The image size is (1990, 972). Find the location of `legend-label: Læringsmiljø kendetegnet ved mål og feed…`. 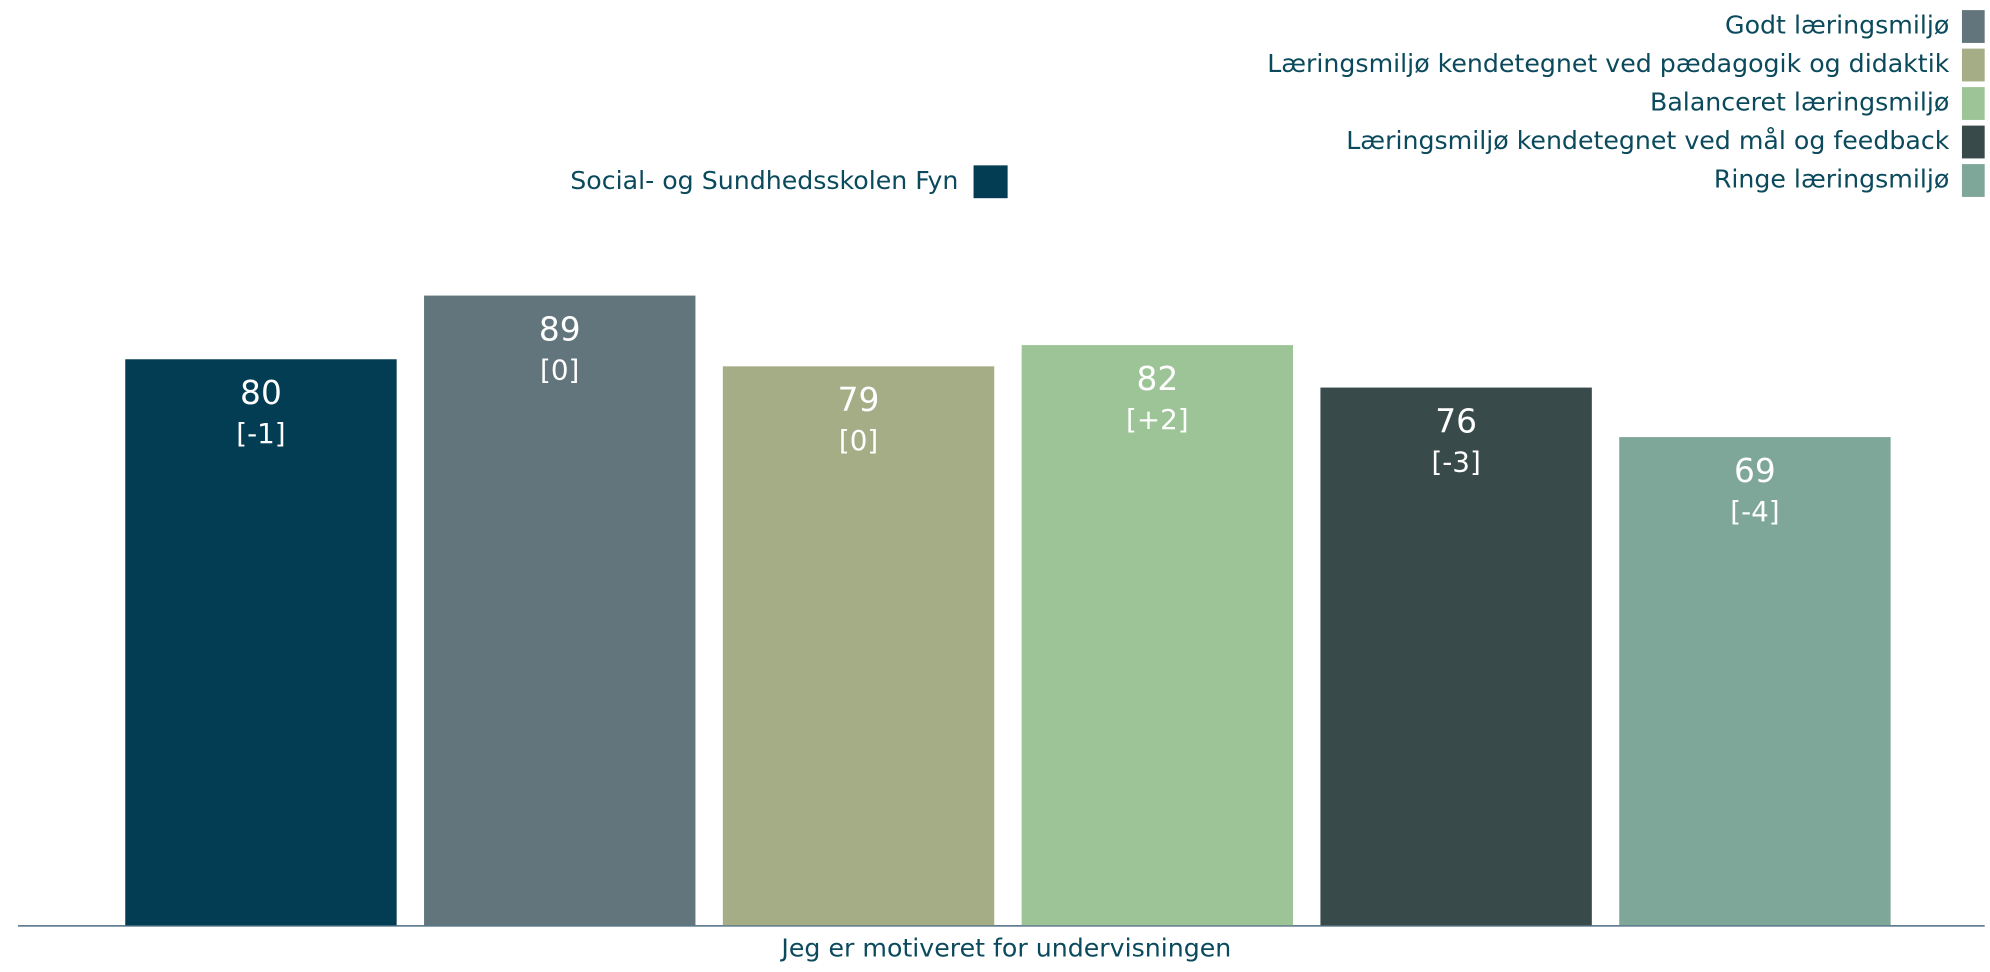

legend-label: Læringsmiljø kendetegnet ved mål og feed… is located at coordinates (1647, 140).